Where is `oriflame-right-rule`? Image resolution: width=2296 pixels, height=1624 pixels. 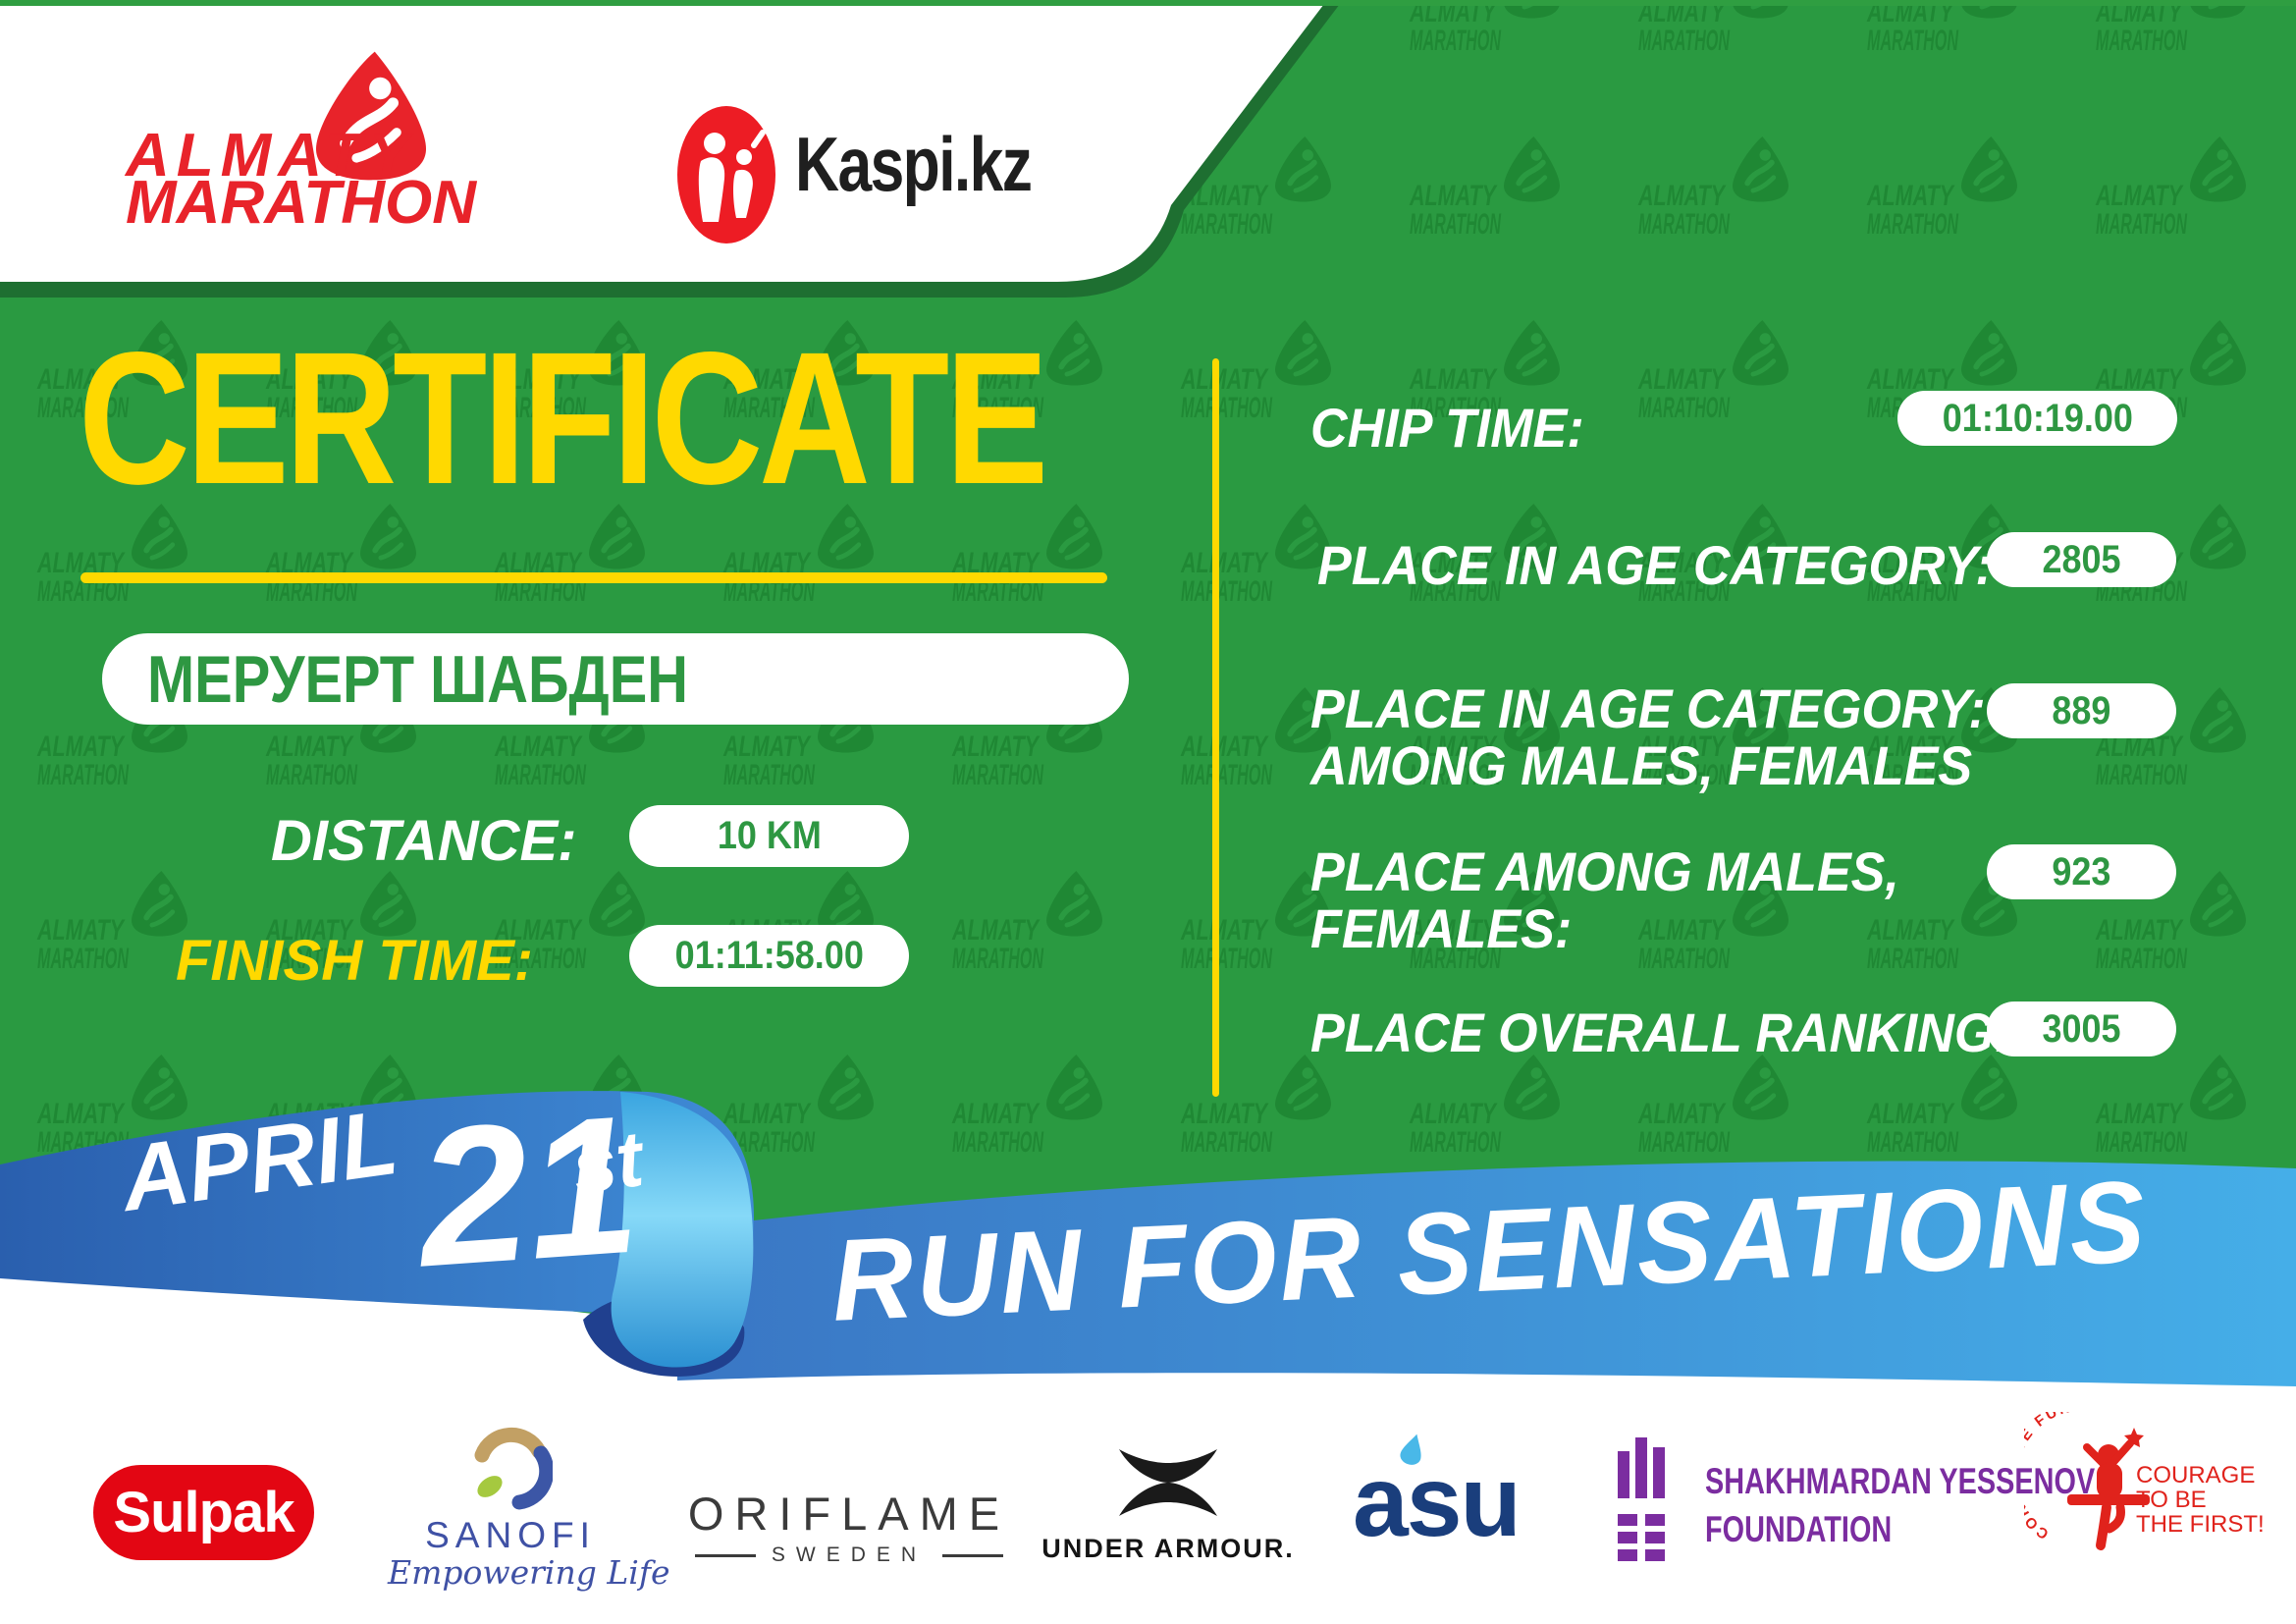 oriflame-right-rule is located at coordinates (973, 1555).